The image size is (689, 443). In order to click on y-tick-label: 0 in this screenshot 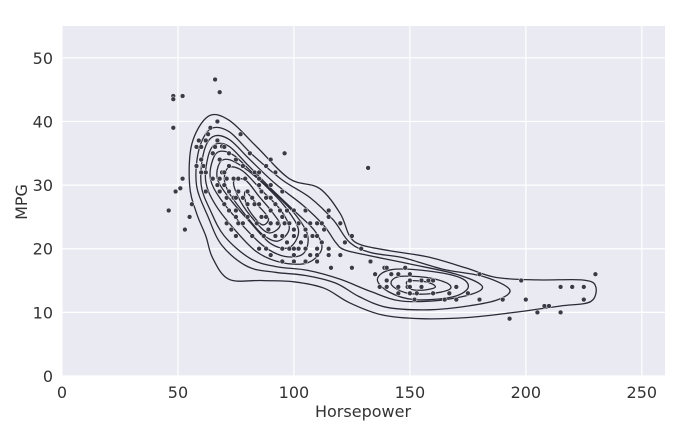, I will do `click(48, 376)`.